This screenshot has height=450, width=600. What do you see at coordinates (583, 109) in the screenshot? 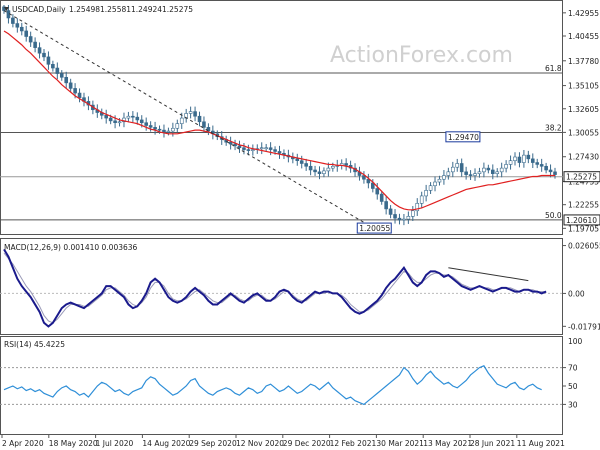
I see `price-tick-label: 1.32605` at bounding box center [583, 109].